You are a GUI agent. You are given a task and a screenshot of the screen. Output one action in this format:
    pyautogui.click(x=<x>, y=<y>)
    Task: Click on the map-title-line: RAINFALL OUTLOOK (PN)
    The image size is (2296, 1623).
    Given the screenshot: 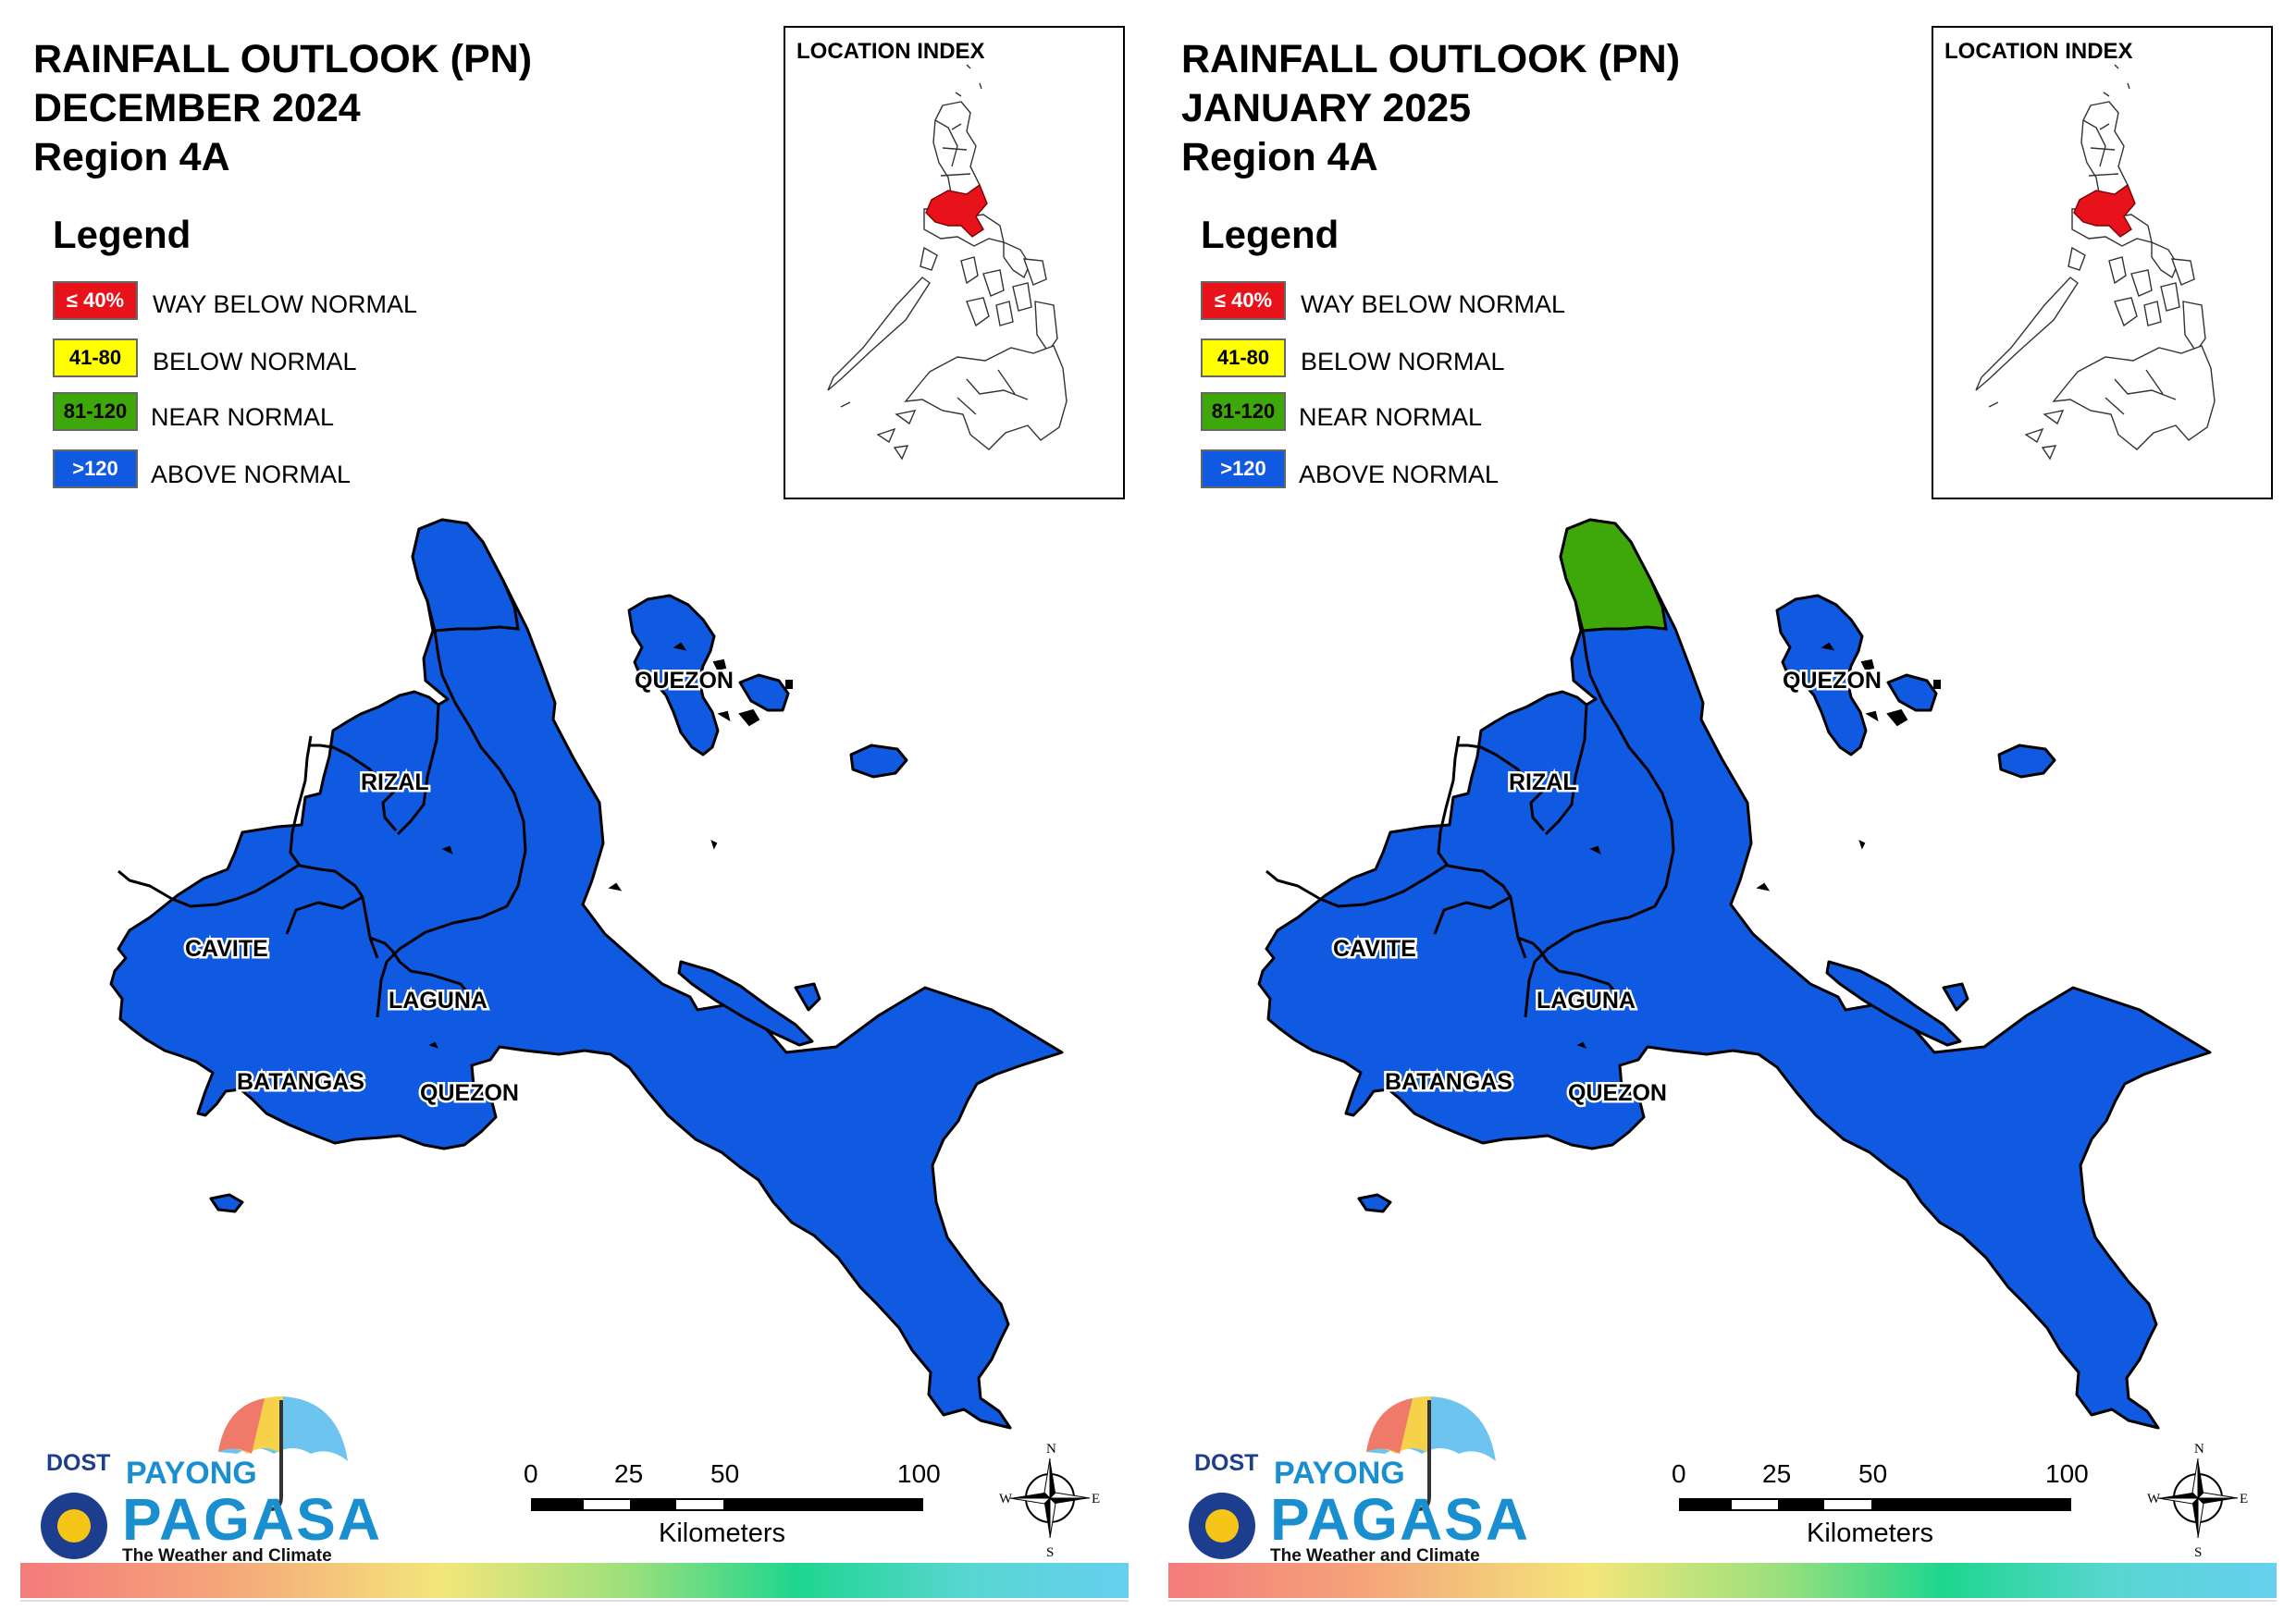 What is the action you would take?
    pyautogui.click(x=283, y=59)
    